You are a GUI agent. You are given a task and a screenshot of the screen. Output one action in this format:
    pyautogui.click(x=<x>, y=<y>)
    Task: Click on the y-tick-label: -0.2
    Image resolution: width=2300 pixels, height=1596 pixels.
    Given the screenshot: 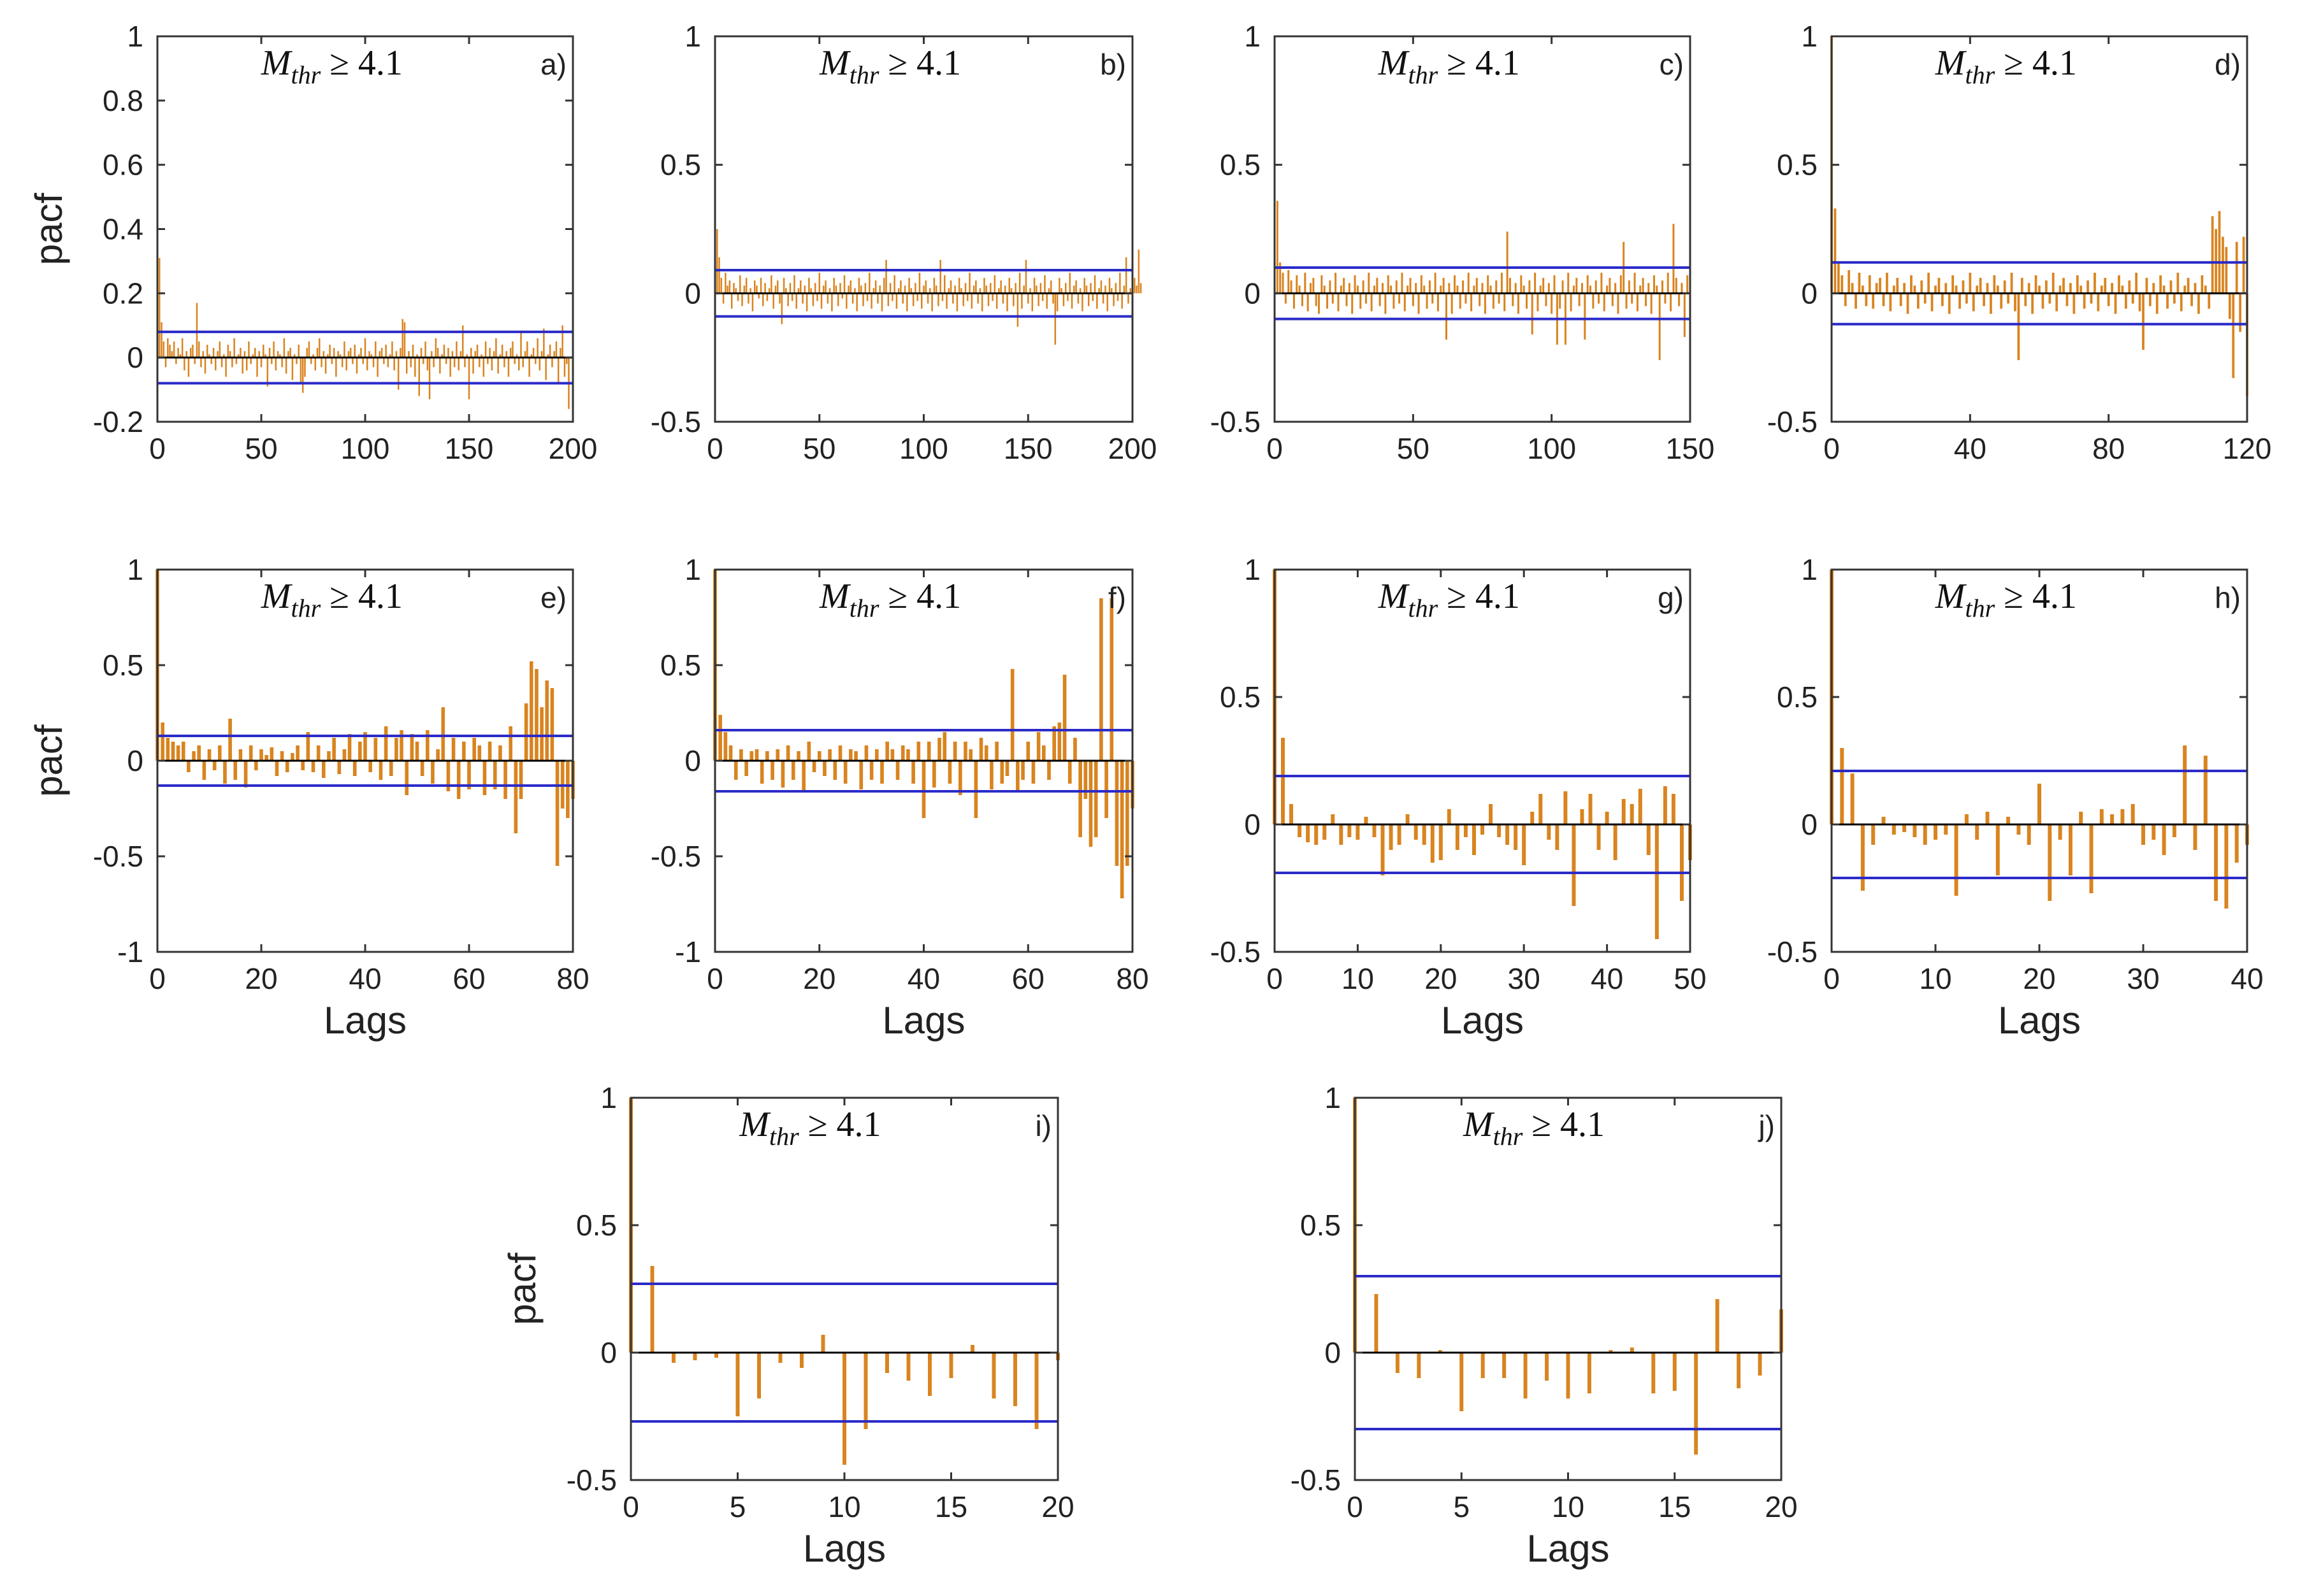 What is the action you would take?
    pyautogui.click(x=118, y=421)
    